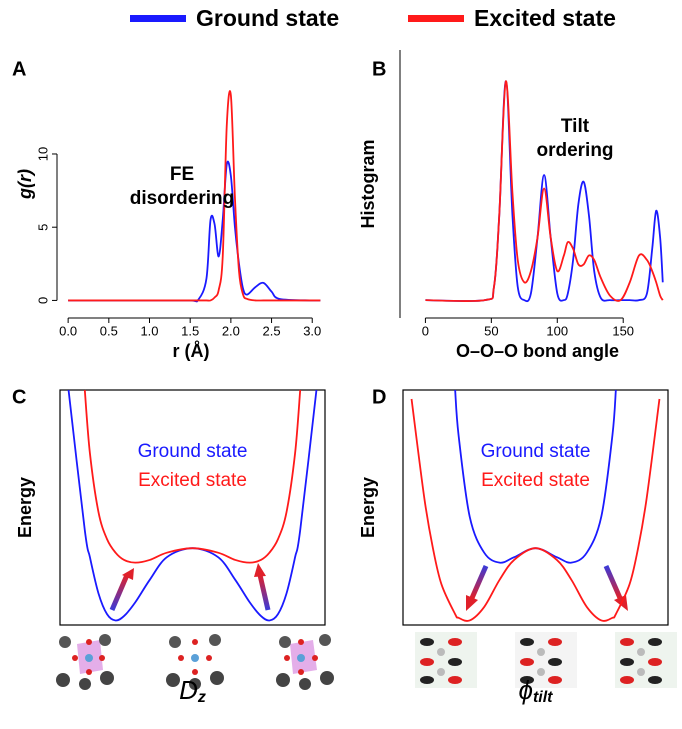  I want to click on x-axis-label: ϕtilt, so click(535, 690).